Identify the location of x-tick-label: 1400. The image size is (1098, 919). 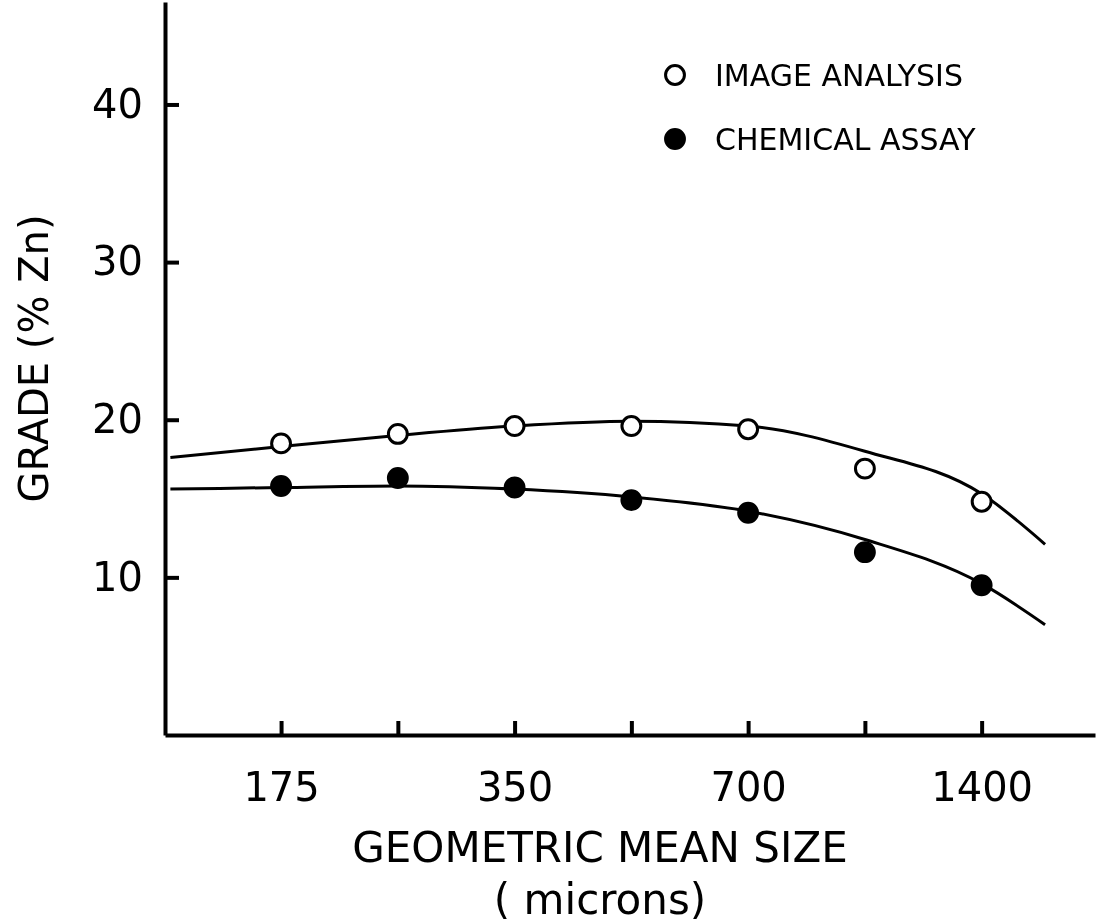
(982, 787).